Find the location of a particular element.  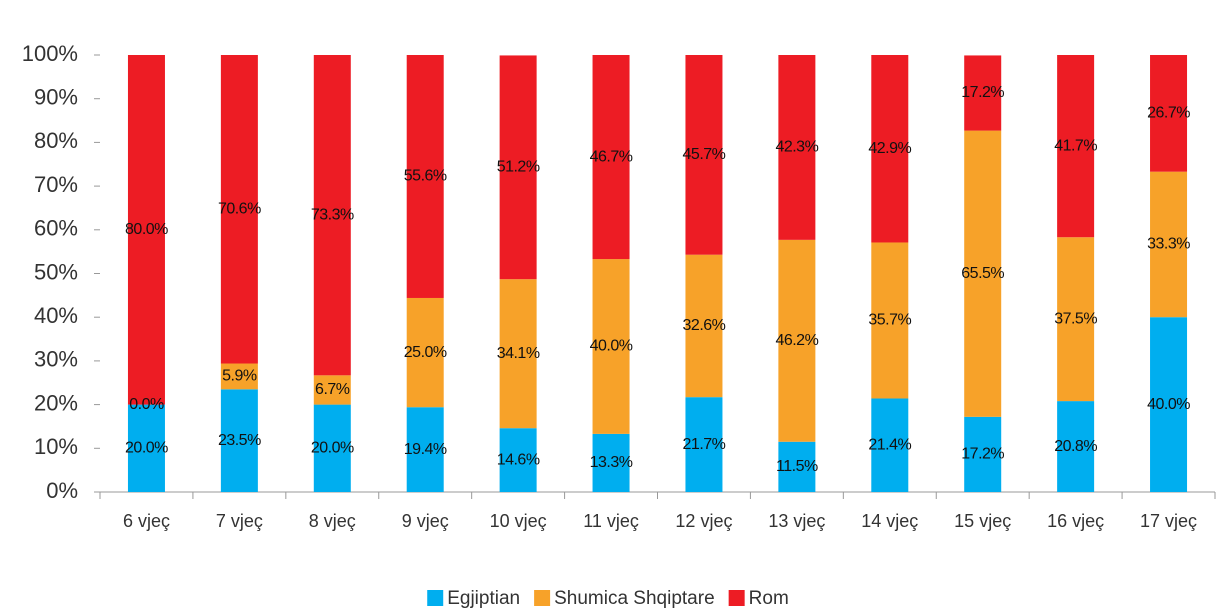

legend-item: Egjiptian is located at coordinates (473, 598).